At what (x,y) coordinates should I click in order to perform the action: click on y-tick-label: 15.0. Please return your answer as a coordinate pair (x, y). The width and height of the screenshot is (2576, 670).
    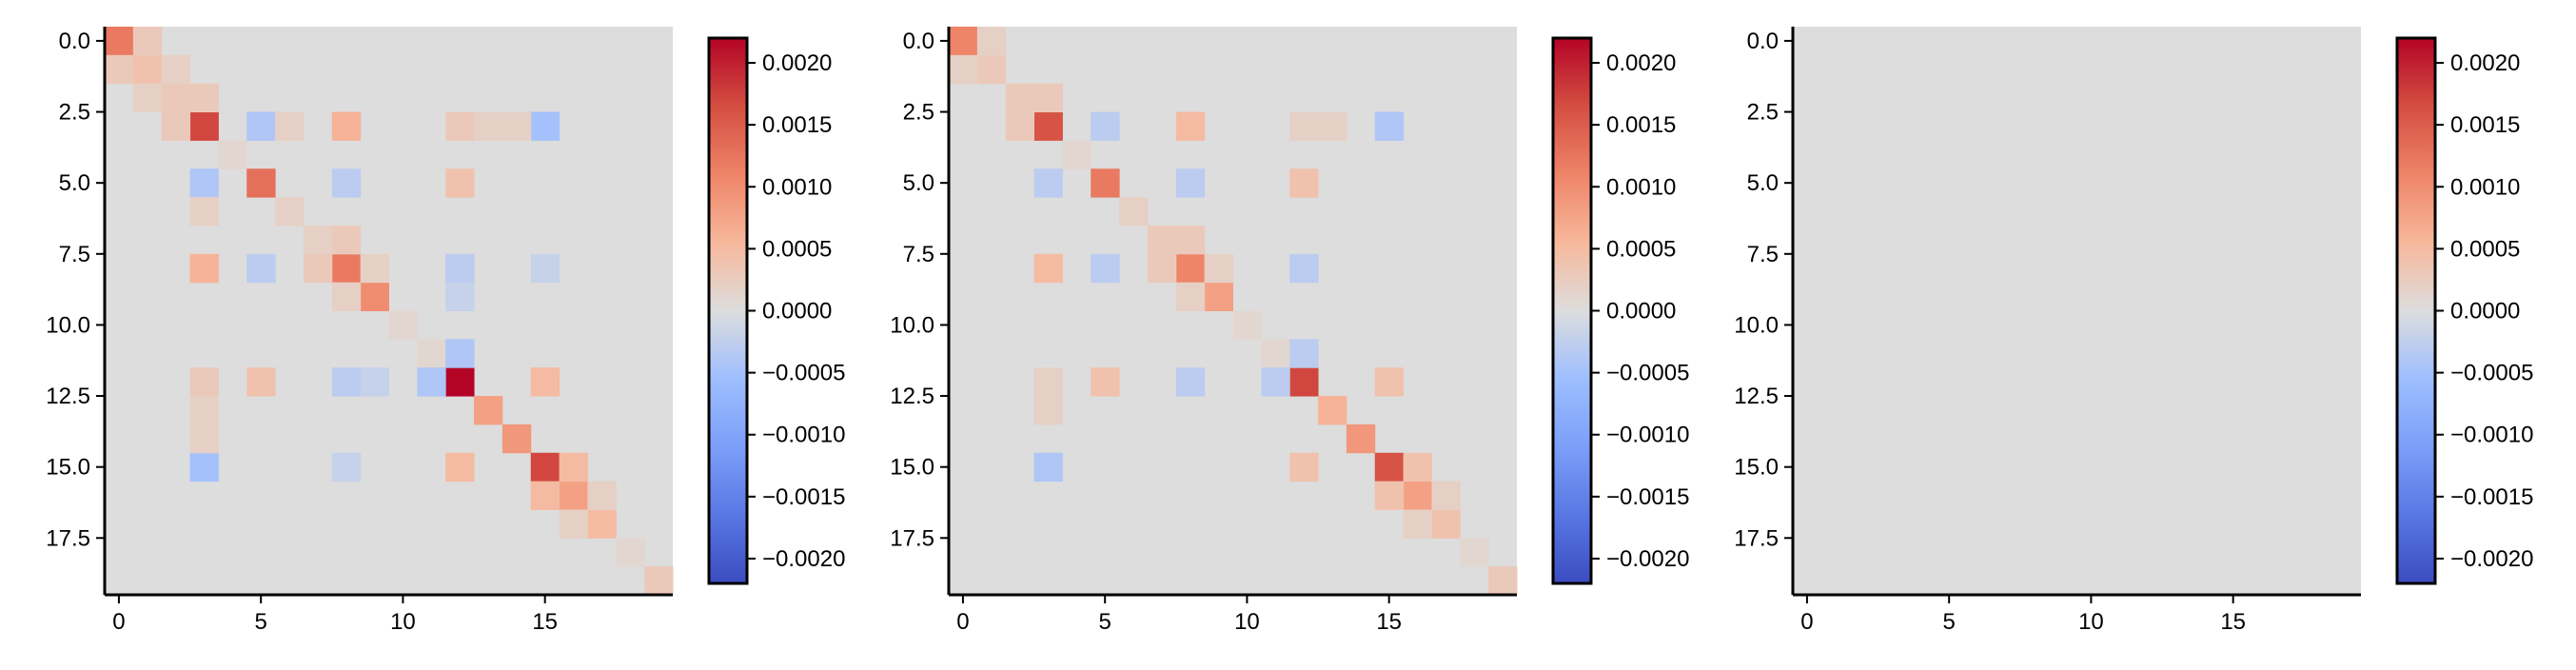
    Looking at the image, I should click on (68, 468).